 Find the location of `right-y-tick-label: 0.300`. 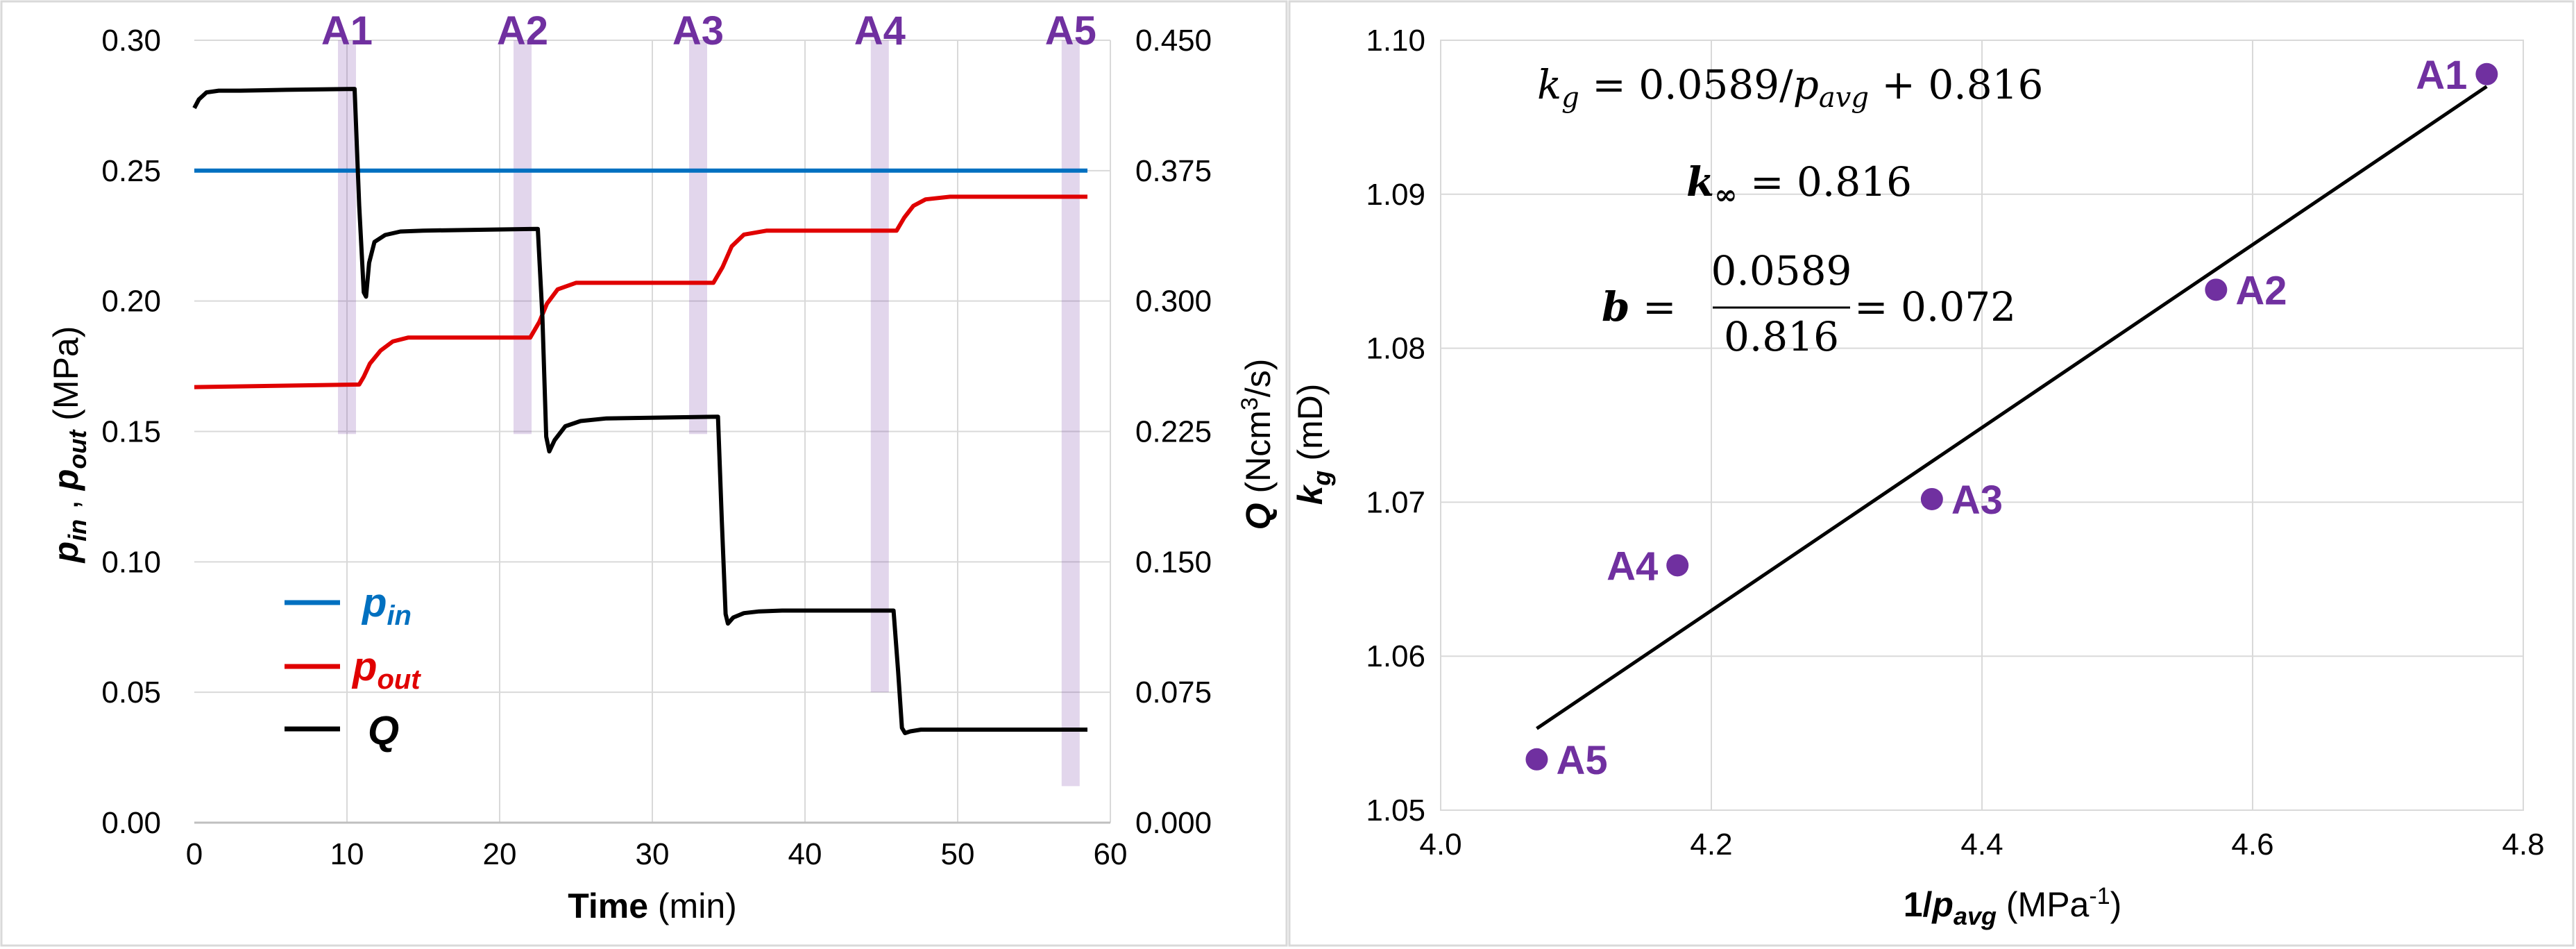

right-y-tick-label: 0.300 is located at coordinates (1173, 302).